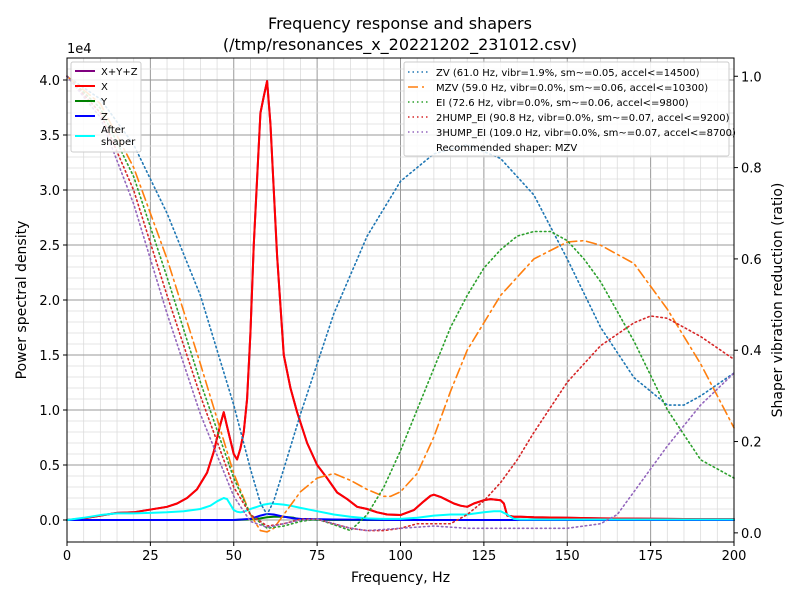 Image resolution: width=800 pixels, height=604 pixels. I want to click on chart-title-line2: (/tmp/resonances_x_20221202_231012.csv), so click(400, 45).